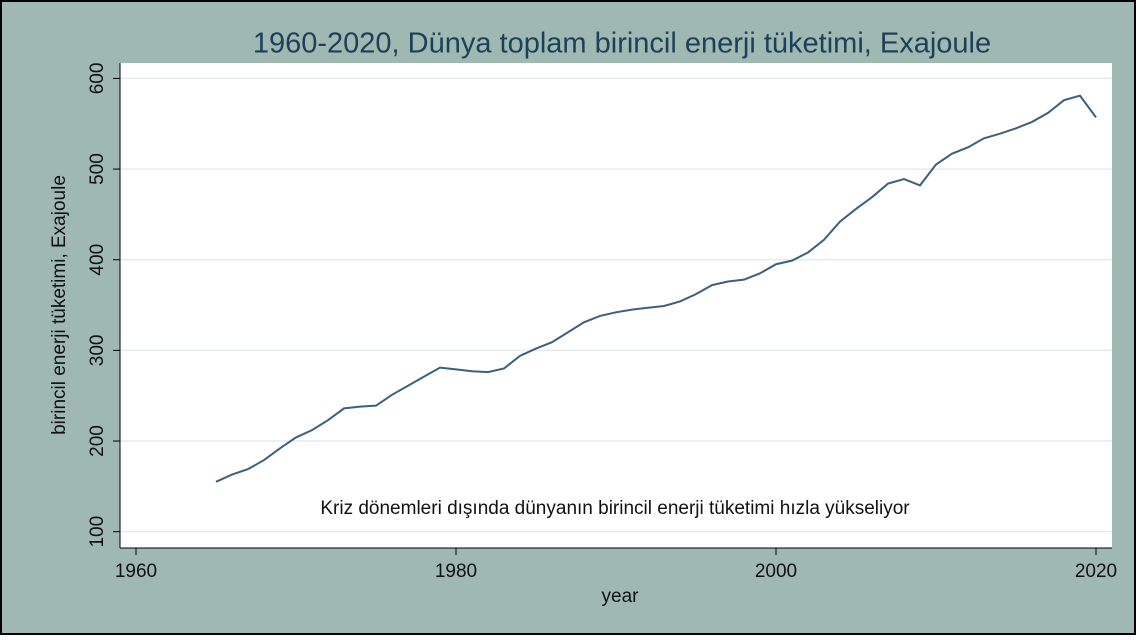  What do you see at coordinates (97, 79) in the screenshot?
I see `y-tick-label: 600` at bounding box center [97, 79].